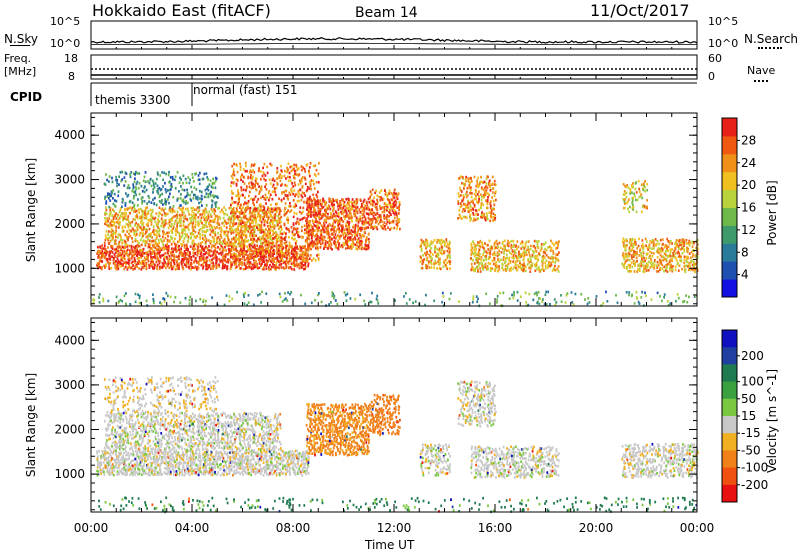 The width and height of the screenshot is (800, 554). I want to click on velocity-ylabel: Slant Range [km], so click(31, 425).